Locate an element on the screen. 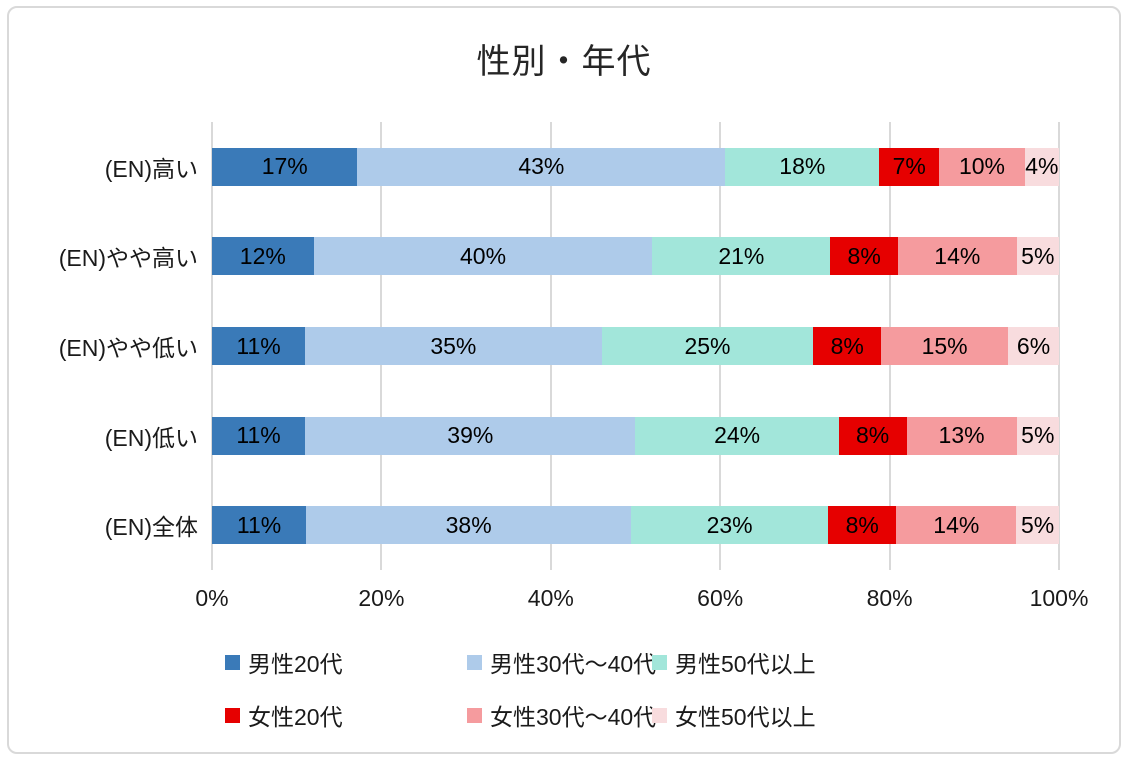 The width and height of the screenshot is (1128, 760). bar-value-label: 43% is located at coordinates (541, 166).